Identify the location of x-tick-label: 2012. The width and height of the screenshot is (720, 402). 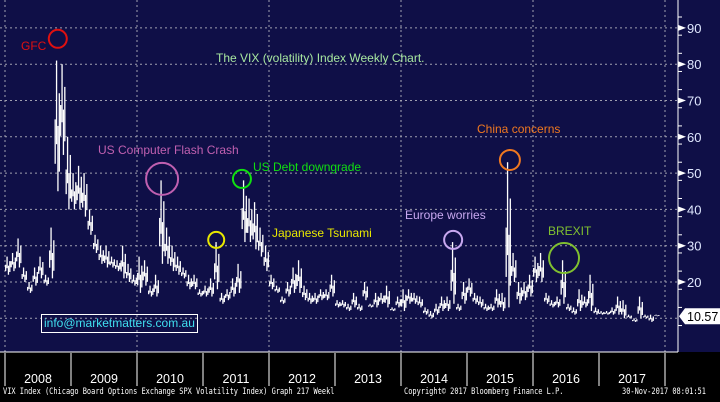
(302, 379).